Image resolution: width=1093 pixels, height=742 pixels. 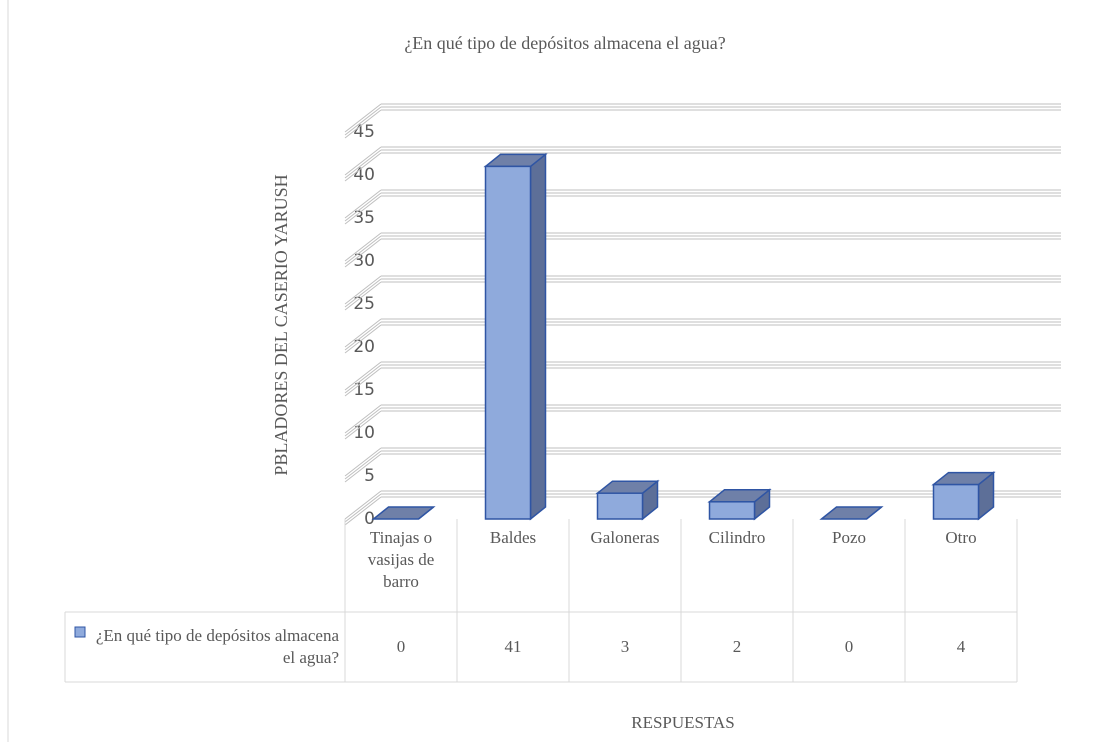 I want to click on x-axis-label: RESPUESTAS, so click(x=683, y=722).